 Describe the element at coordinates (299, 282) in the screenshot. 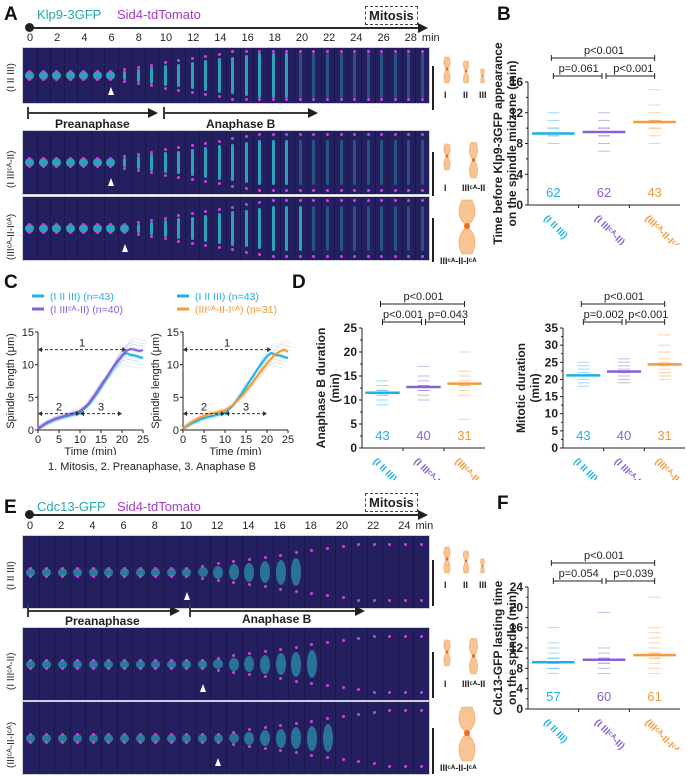

I see `panel-letter-d: D` at that location.